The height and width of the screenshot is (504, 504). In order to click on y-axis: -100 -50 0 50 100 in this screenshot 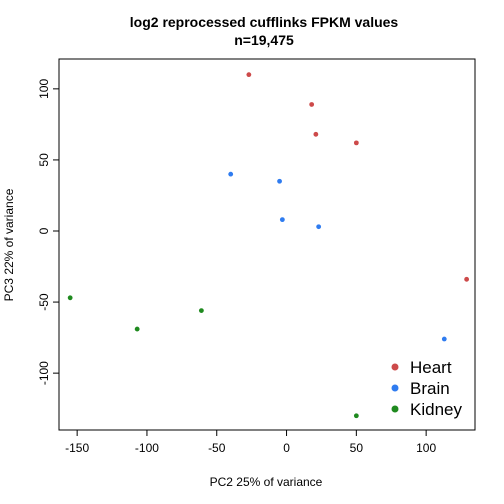, I will do `click(48, 232)`.